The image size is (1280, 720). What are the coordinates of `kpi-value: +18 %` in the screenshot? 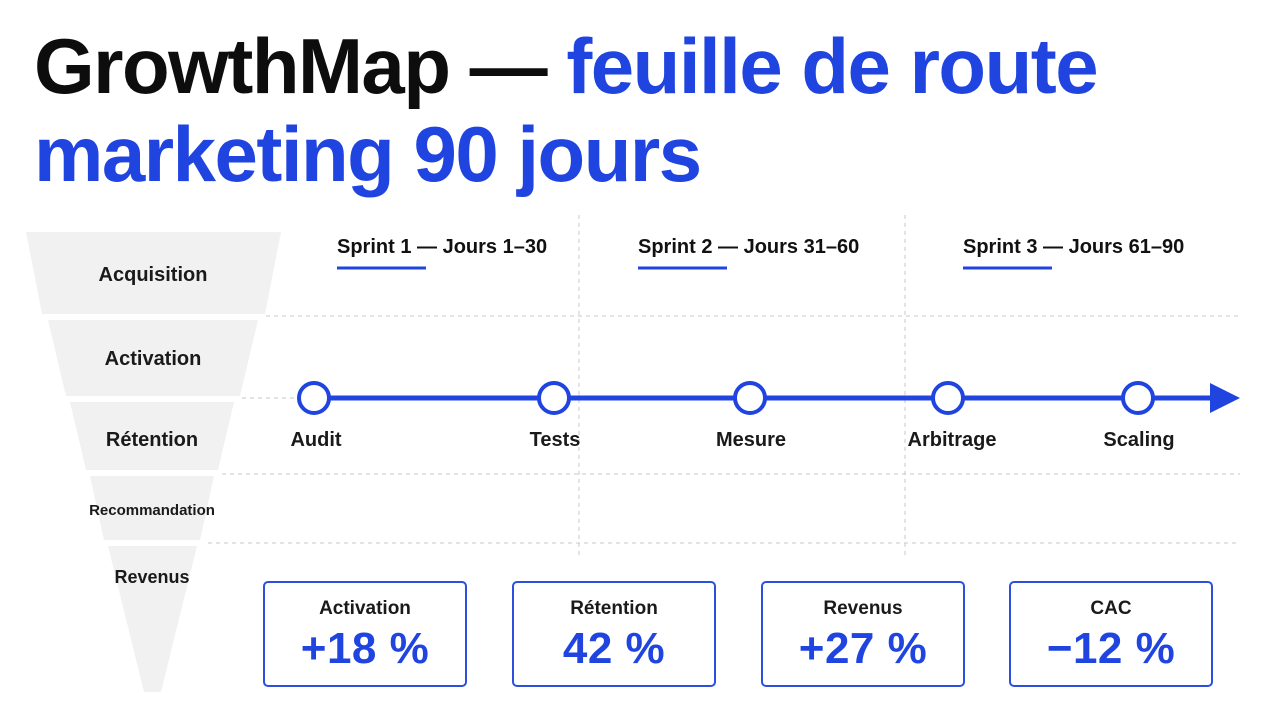 It's located at (365, 648).